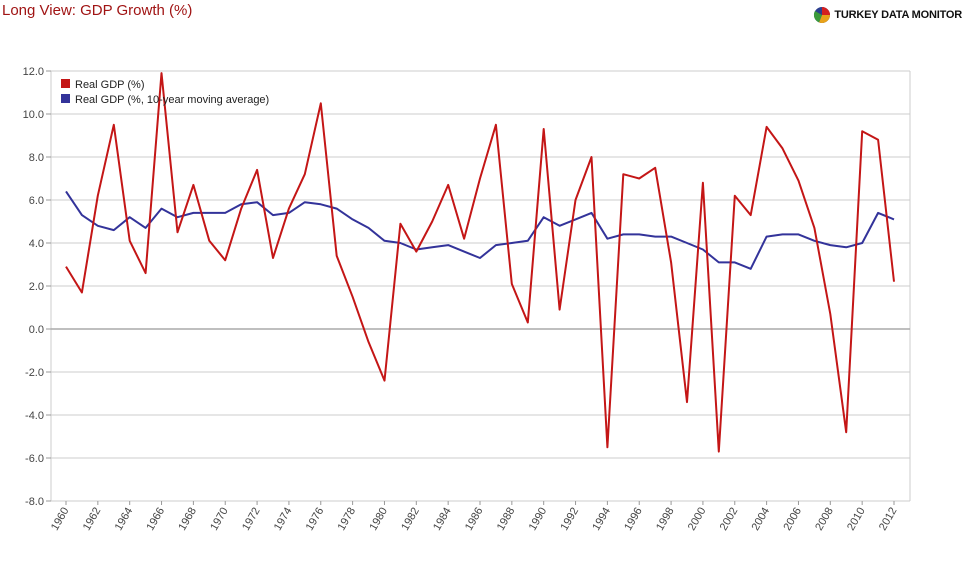 The image size is (970, 570). What do you see at coordinates (92, 519) in the screenshot?
I see `x-tick-label: 1962` at bounding box center [92, 519].